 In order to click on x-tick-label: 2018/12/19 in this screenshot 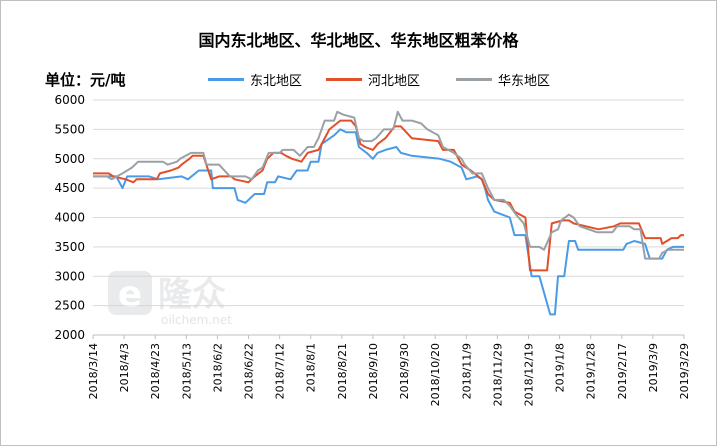, I will do `click(528, 374)`.